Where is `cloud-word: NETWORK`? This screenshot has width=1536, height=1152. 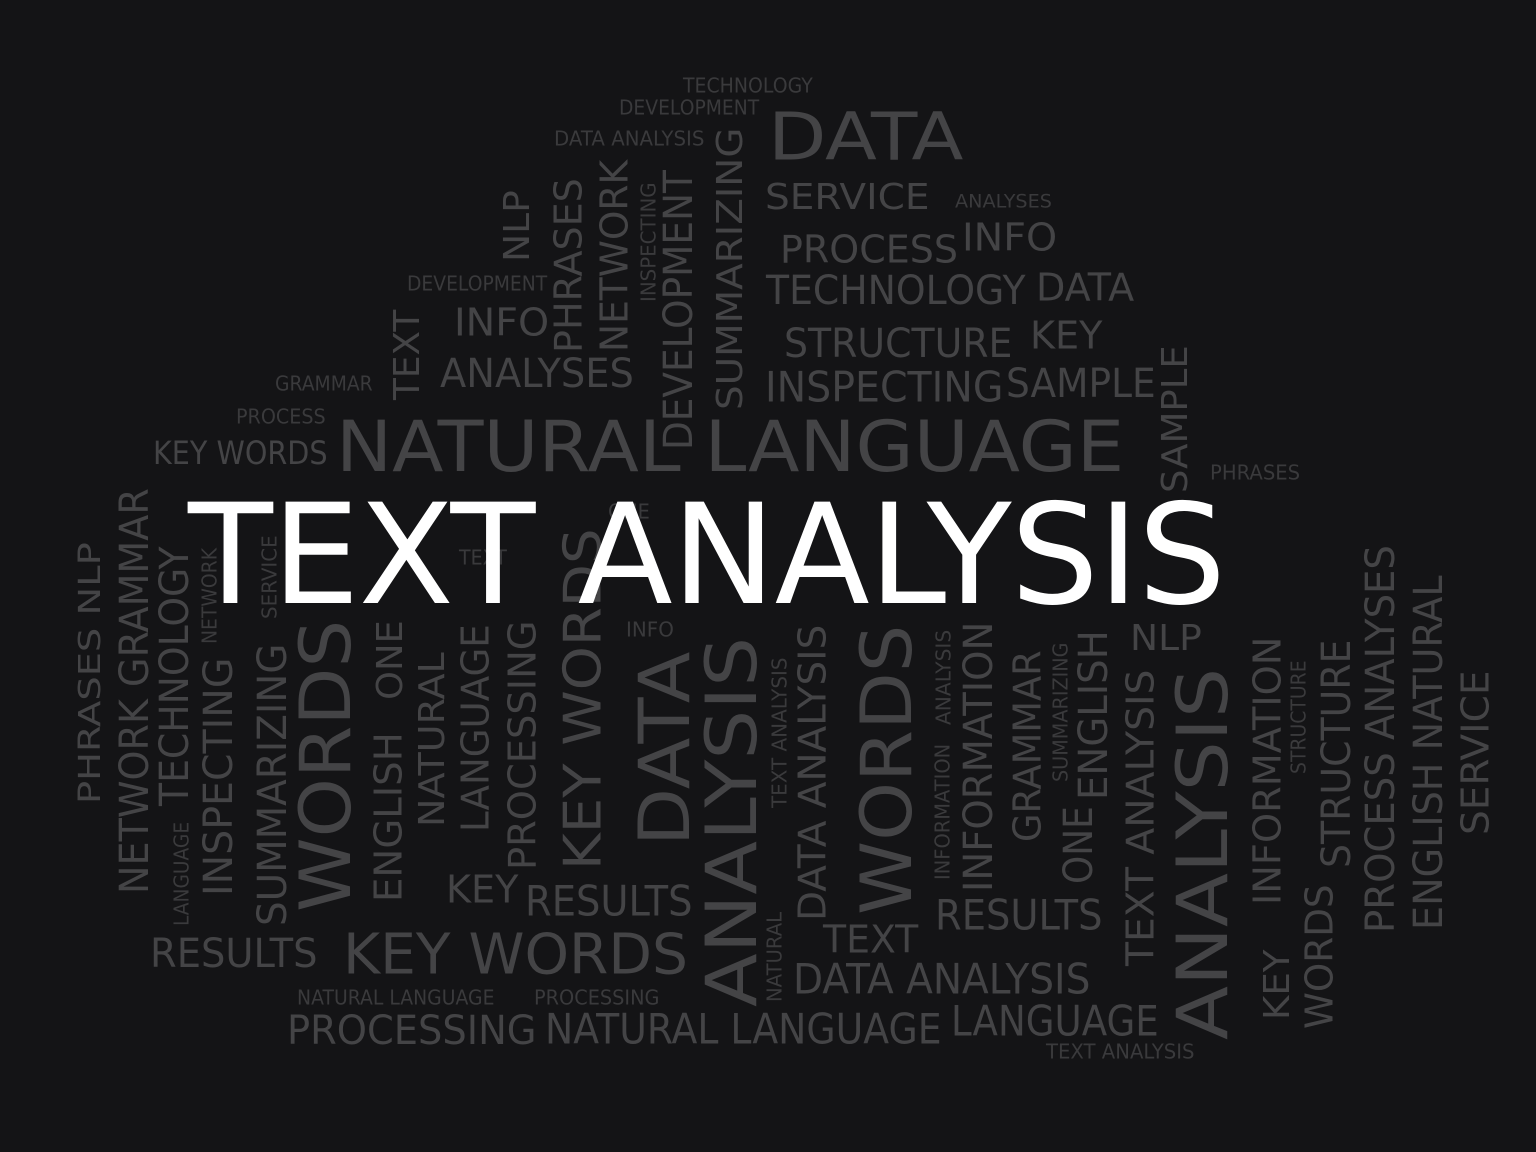 cloud-word: NETWORK is located at coordinates (615, 255).